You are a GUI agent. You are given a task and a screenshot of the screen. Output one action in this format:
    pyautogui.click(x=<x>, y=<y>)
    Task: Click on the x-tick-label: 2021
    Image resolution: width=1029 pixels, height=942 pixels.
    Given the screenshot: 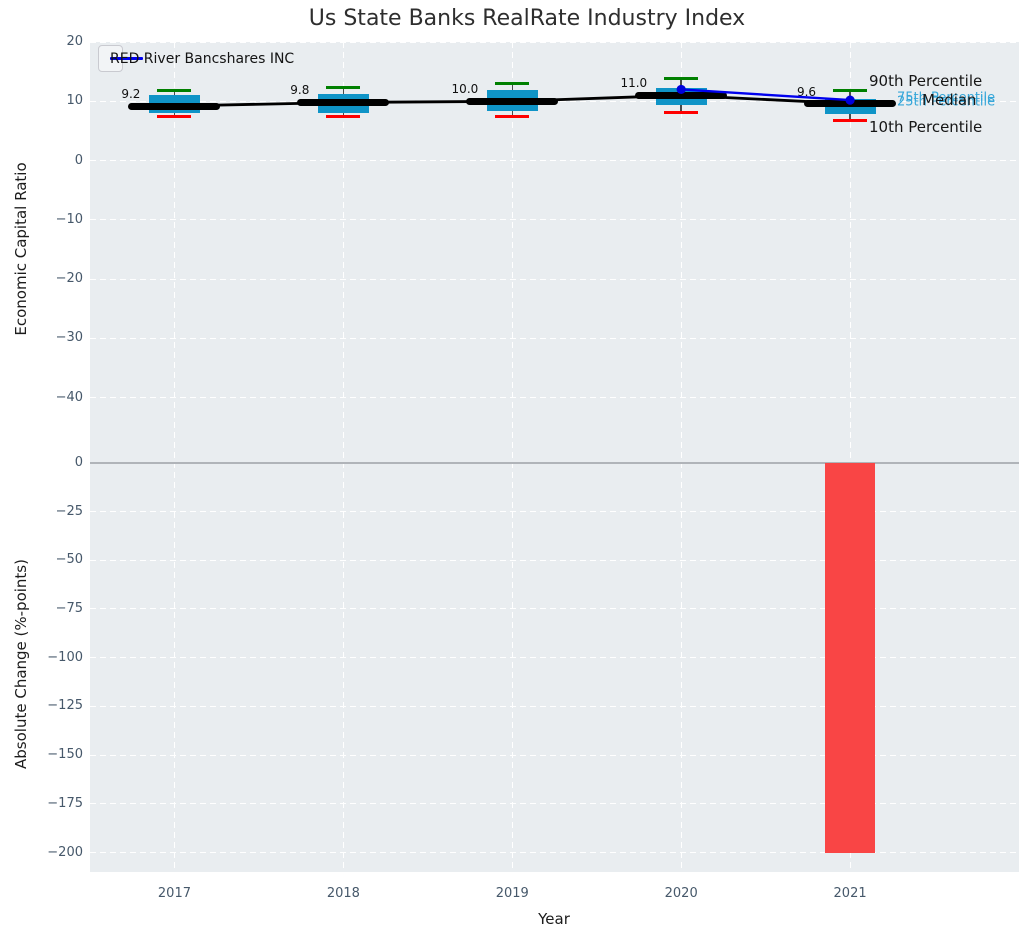 What is the action you would take?
    pyautogui.click(x=850, y=893)
    